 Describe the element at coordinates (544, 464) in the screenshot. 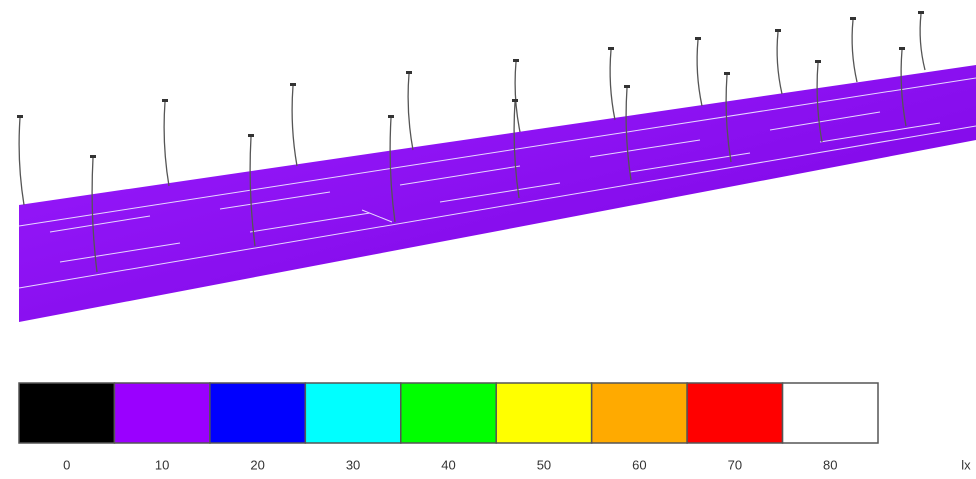

I see `legend-label: 50` at that location.